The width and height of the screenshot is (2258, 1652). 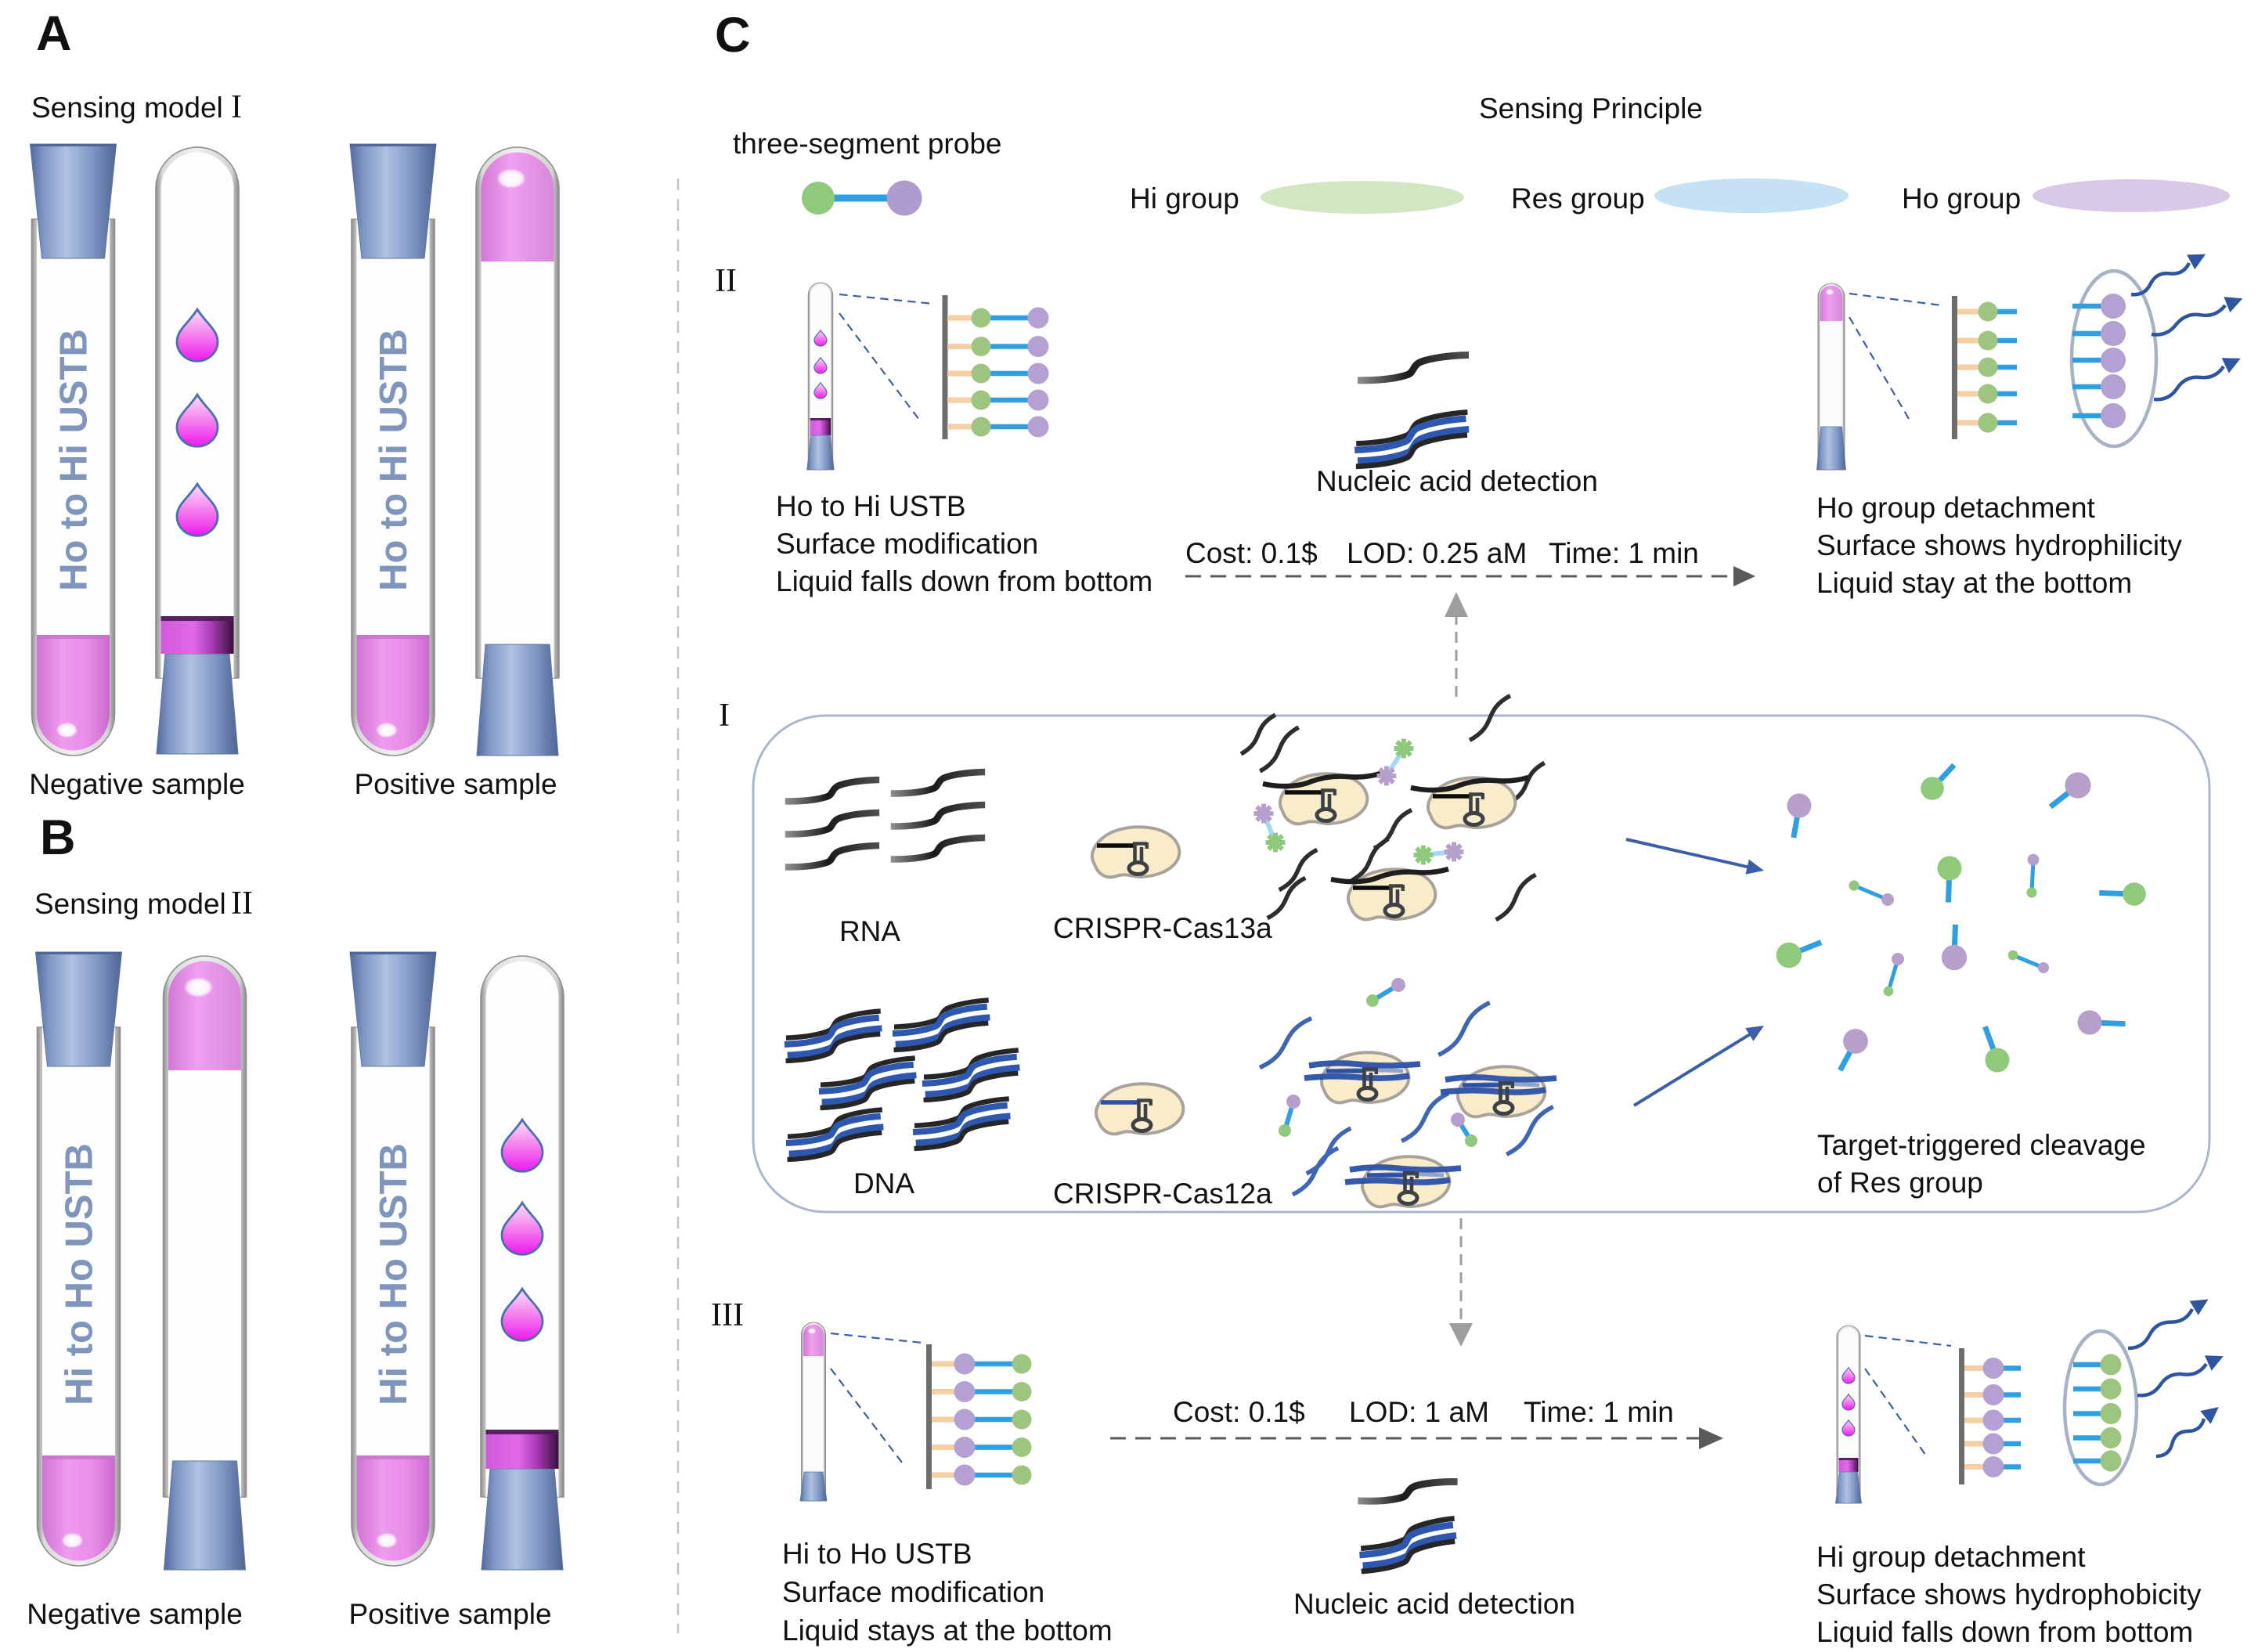 What do you see at coordinates (1184, 198) in the screenshot?
I see `svg-text: Hi group` at bounding box center [1184, 198].